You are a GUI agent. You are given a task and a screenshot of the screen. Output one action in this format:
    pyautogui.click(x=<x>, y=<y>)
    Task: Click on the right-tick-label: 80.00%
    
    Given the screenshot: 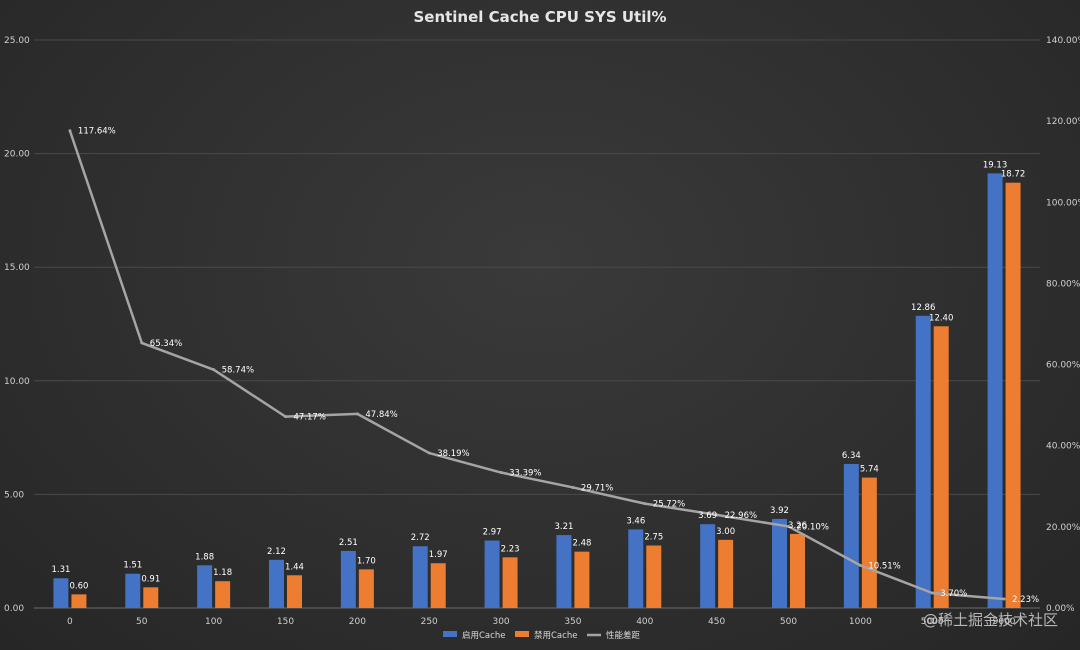 What is the action you would take?
    pyautogui.click(x=1063, y=284)
    